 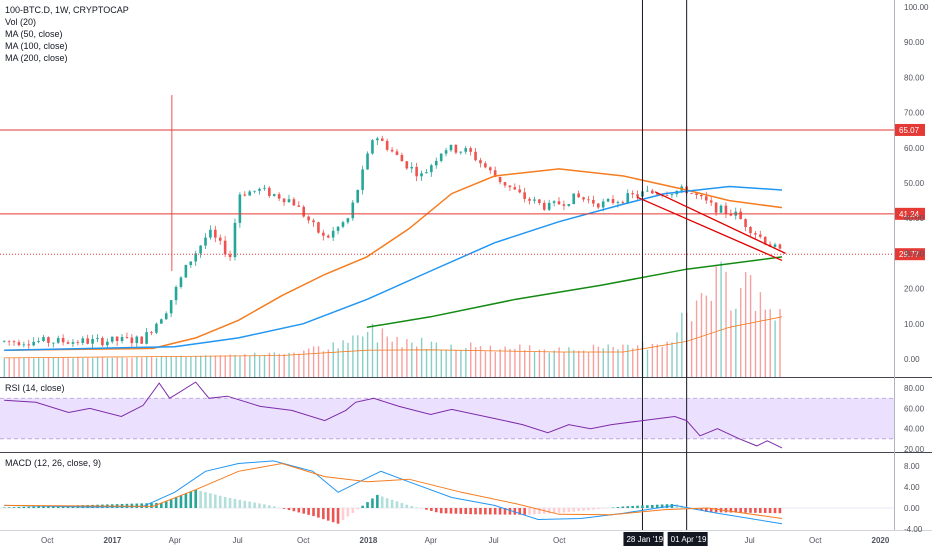 What do you see at coordinates (914, 183) in the screenshot?
I see `price-tick: 50.00` at bounding box center [914, 183].